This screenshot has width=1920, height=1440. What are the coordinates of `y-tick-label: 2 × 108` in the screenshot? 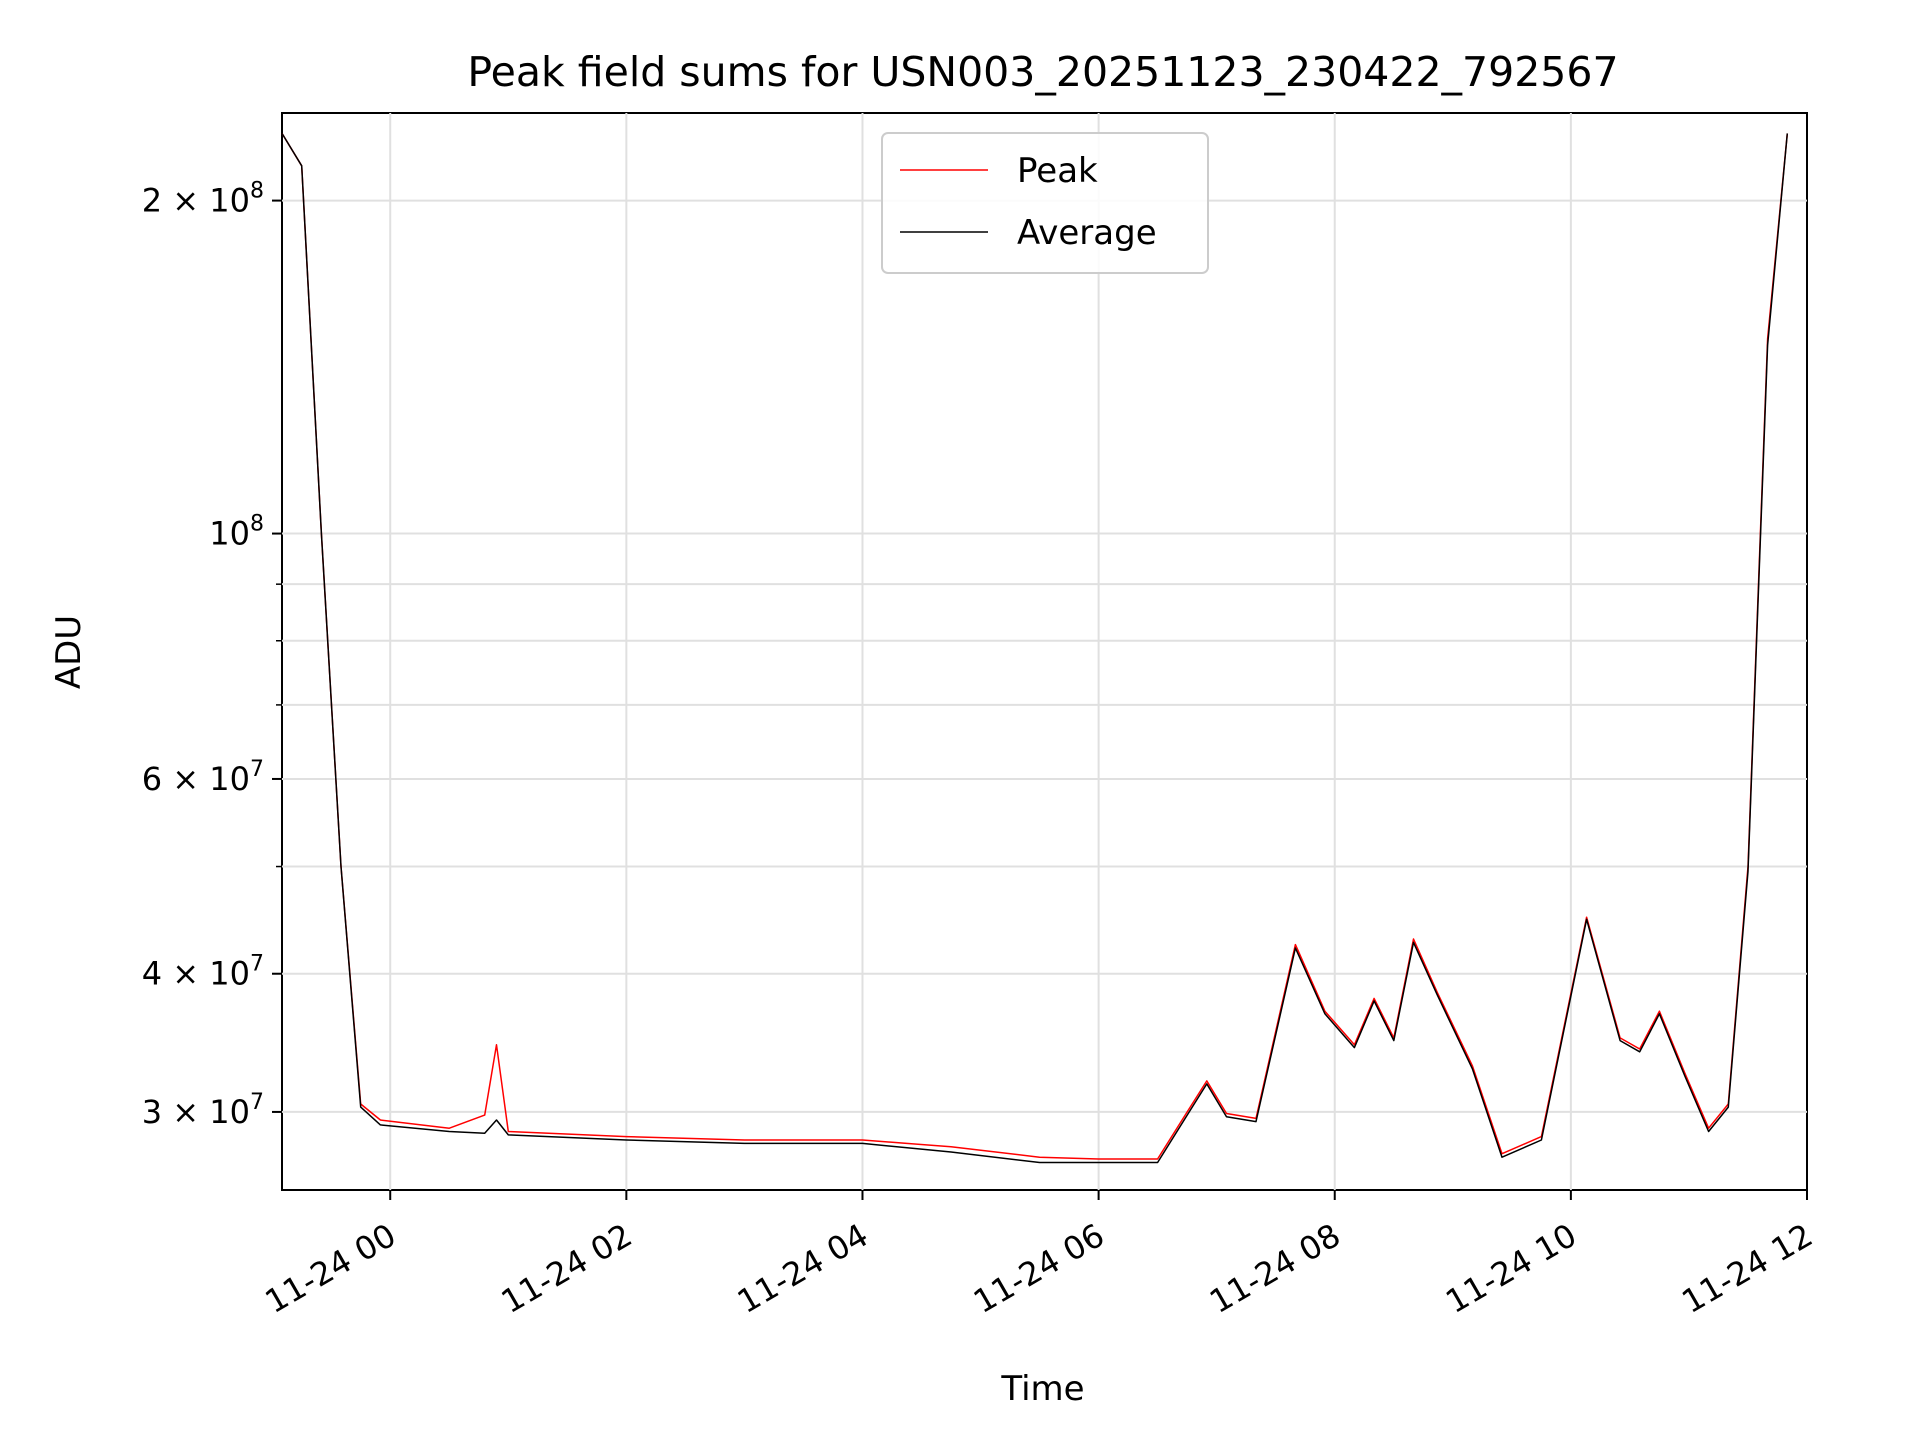 It's located at (203, 199).